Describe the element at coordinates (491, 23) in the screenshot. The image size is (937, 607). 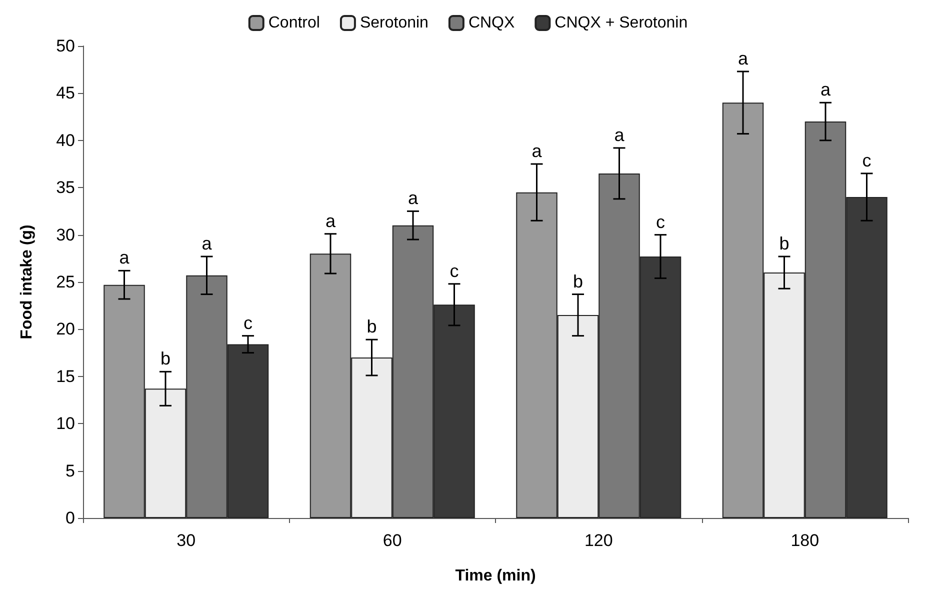
I see `legend-label: CNQX` at that location.